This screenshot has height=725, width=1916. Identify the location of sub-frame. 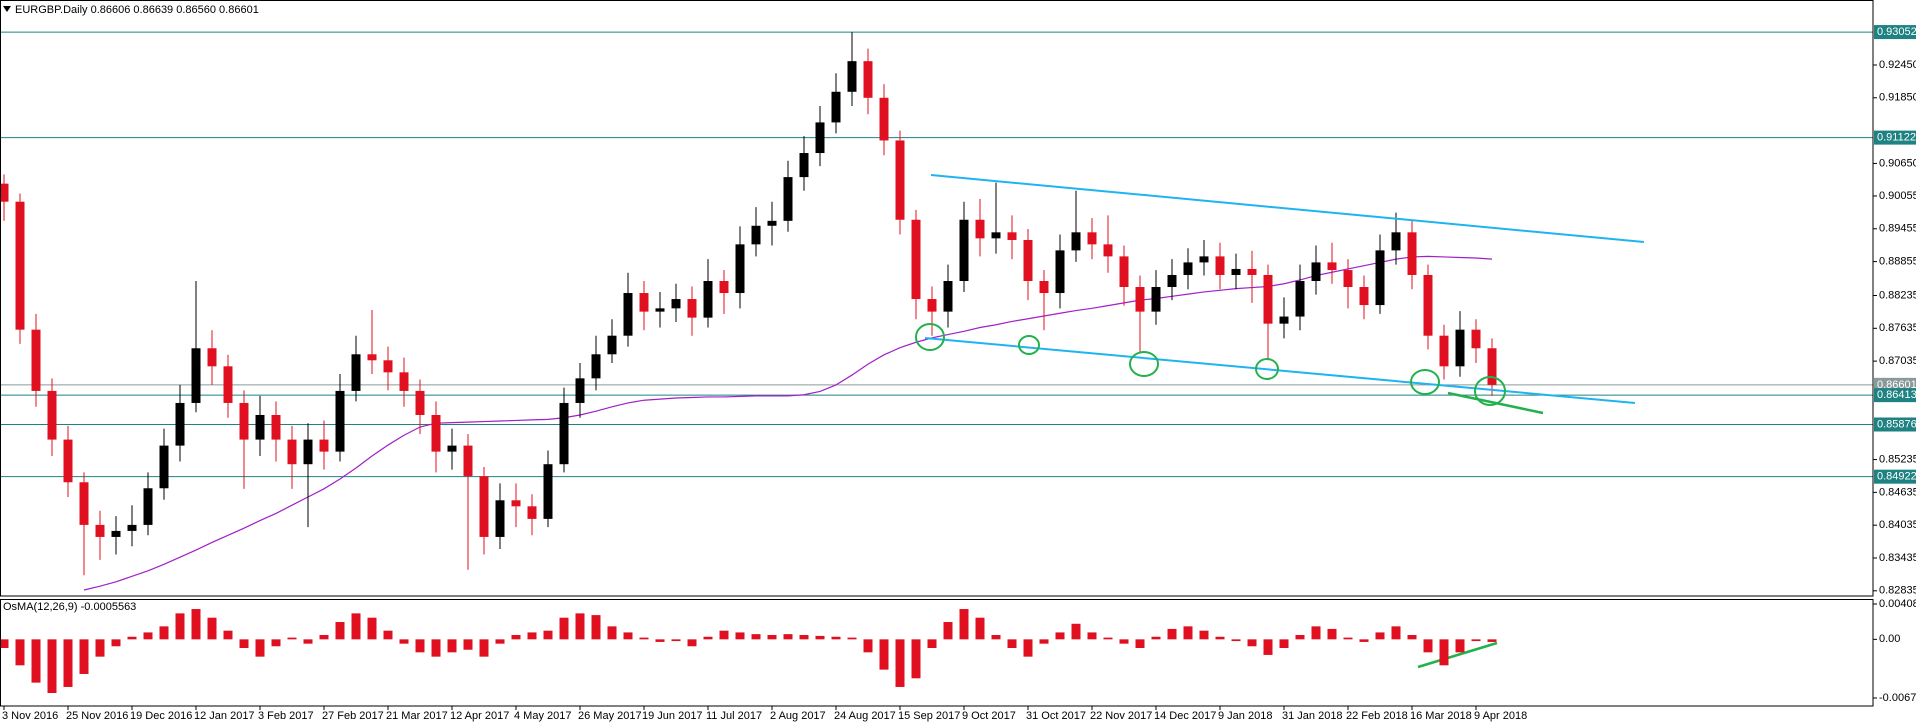
(937, 653).